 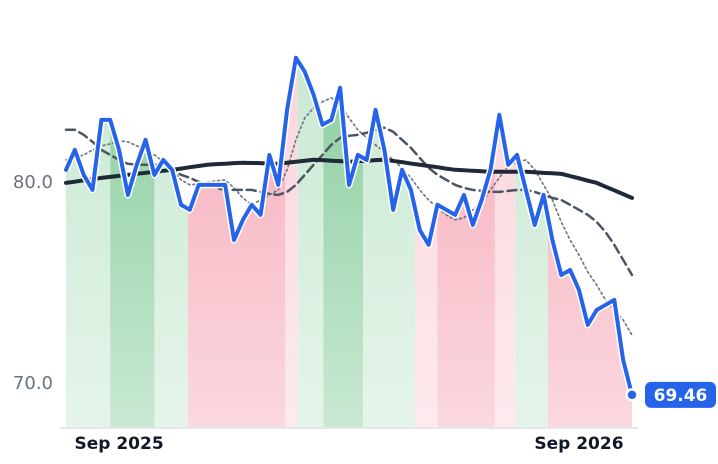 I want to click on x-tick-label: Sep 2026, so click(x=578, y=444).